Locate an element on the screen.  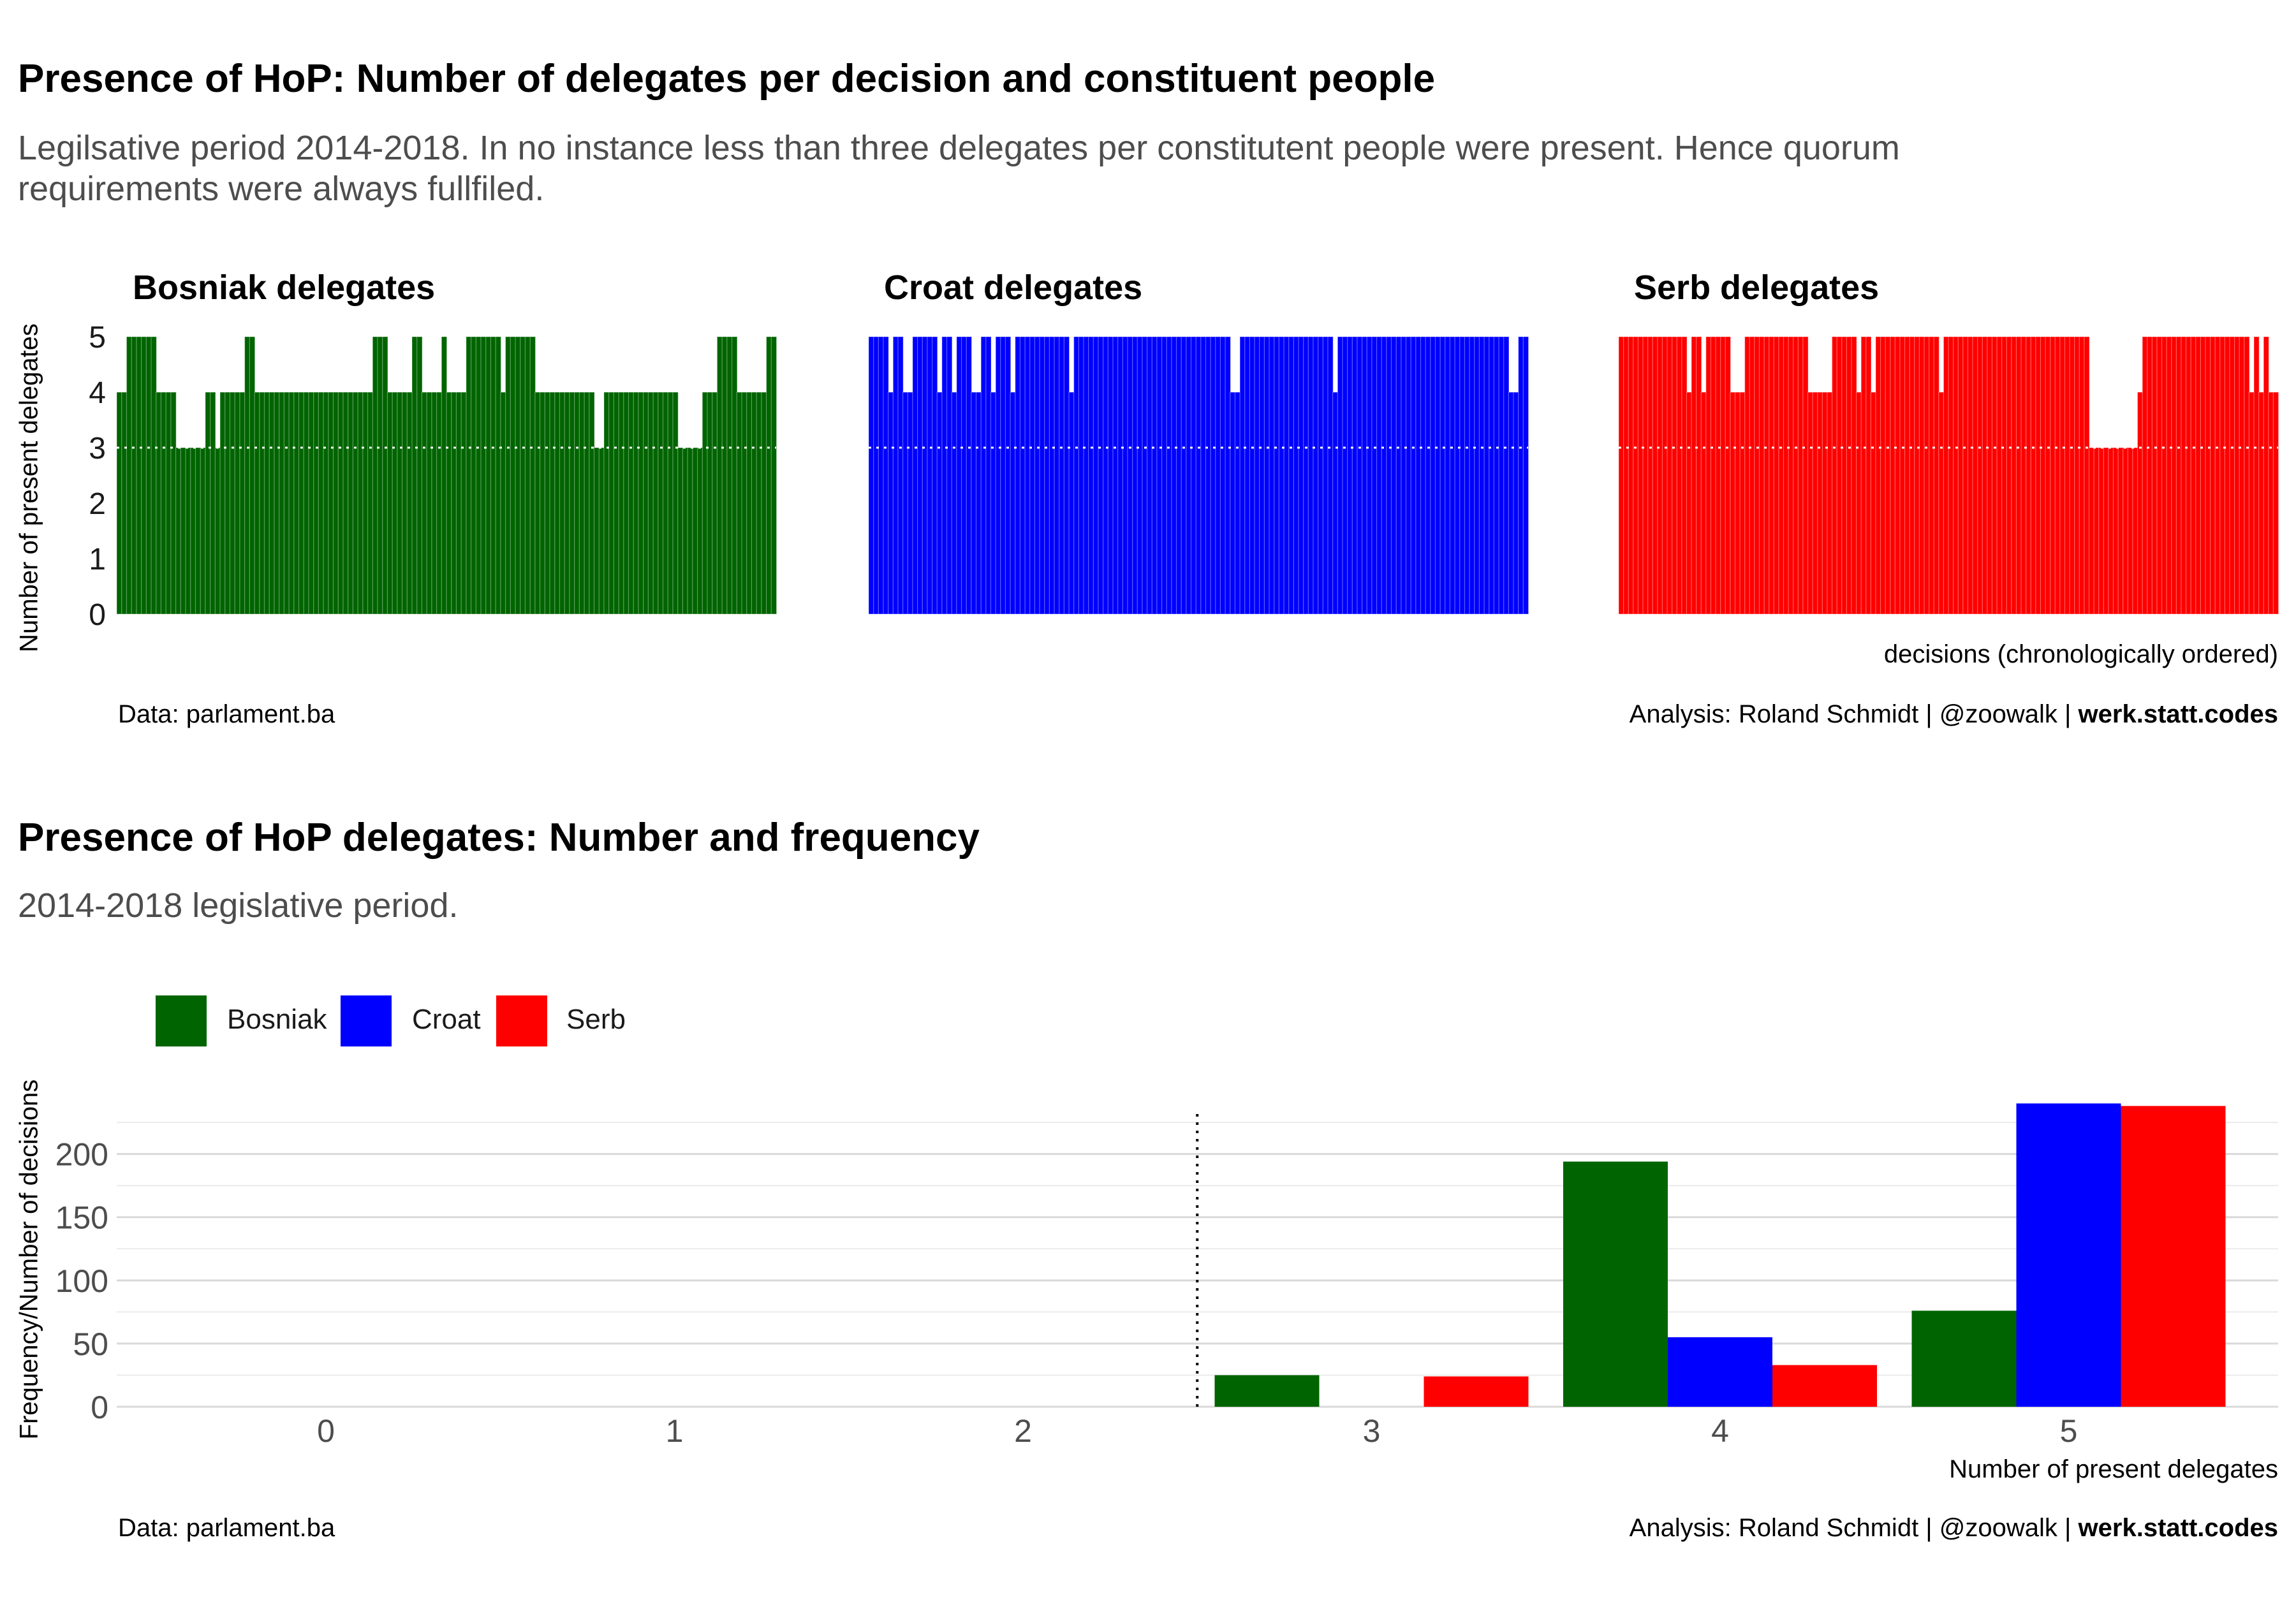
x-tick-label: 4 is located at coordinates (1720, 1431).